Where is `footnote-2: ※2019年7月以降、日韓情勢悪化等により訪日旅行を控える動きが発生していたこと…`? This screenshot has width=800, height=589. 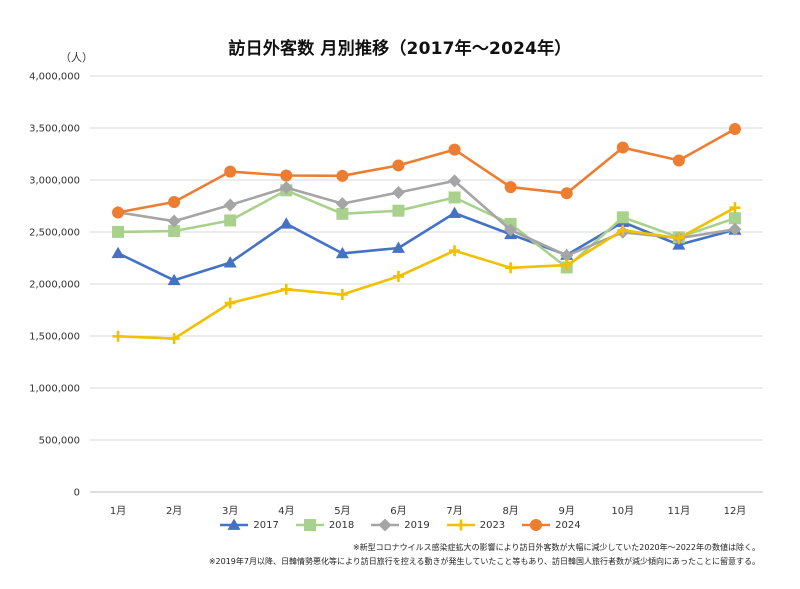 footnote-2: ※2019年7月以降、日韓情勢悪化等により訪日旅行を控える動きが発生していたこと… is located at coordinates (484, 561).